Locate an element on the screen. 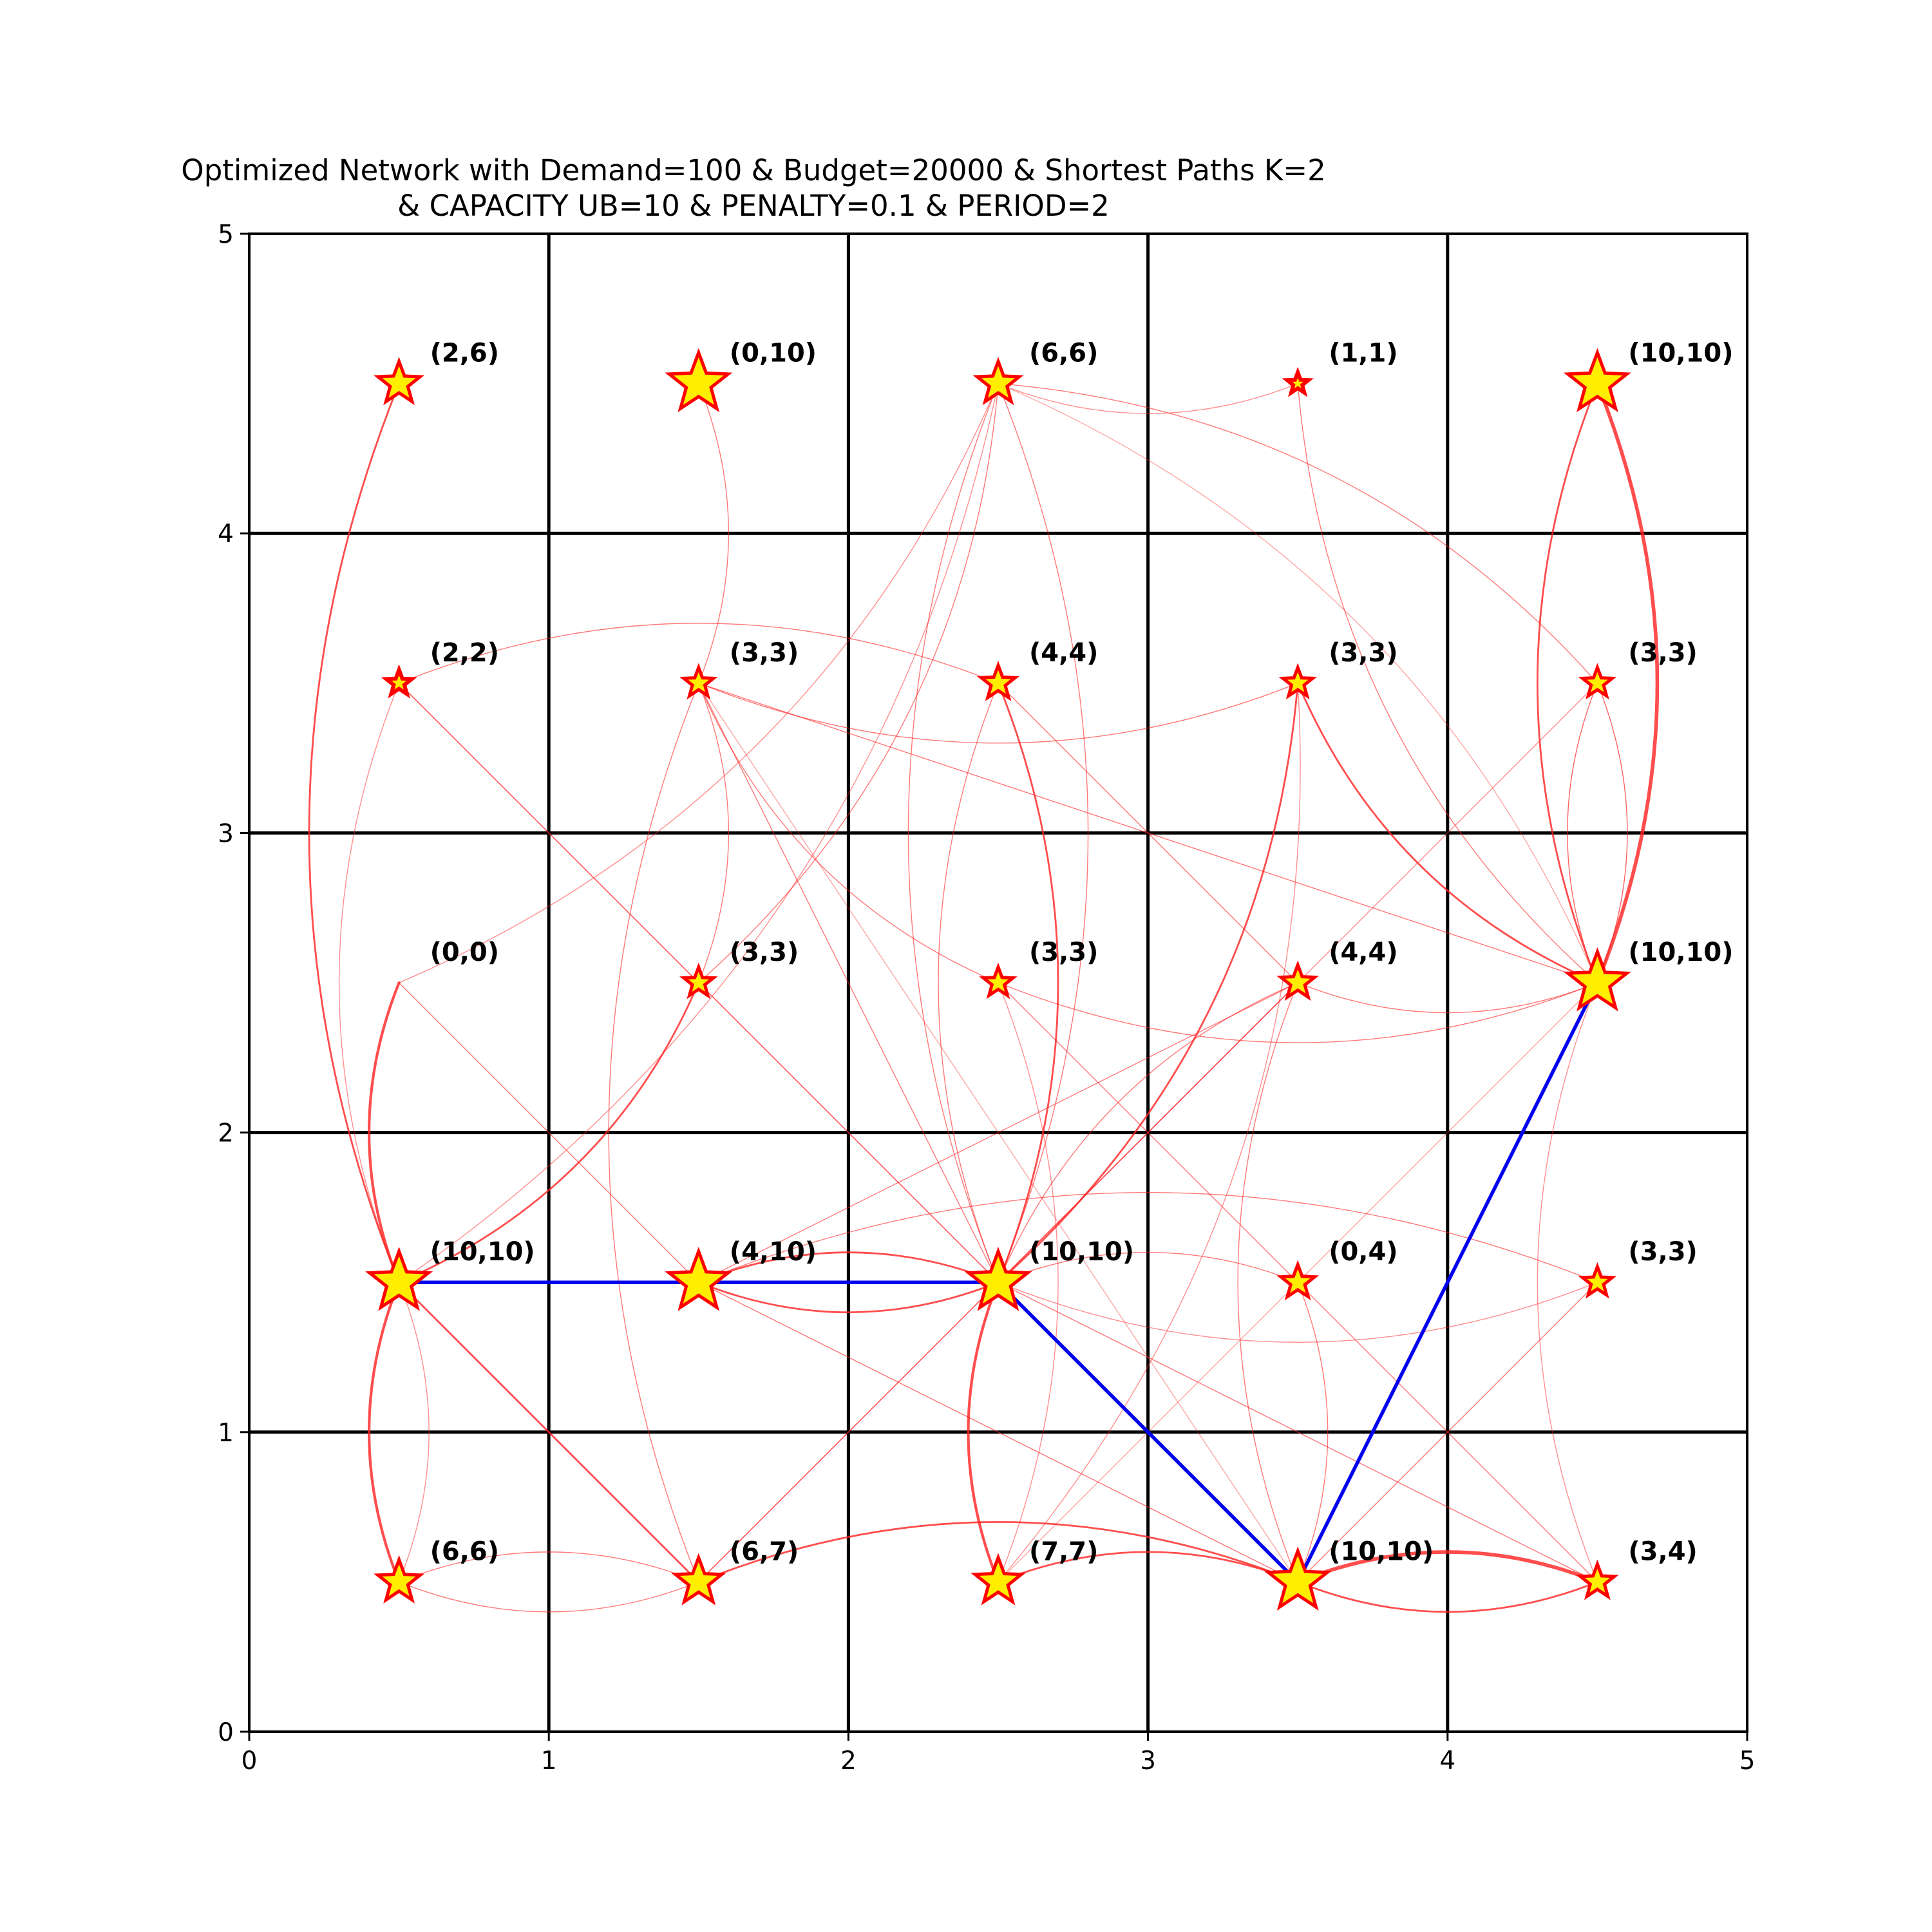  node-label: (3,4) is located at coordinates (1663, 1551).